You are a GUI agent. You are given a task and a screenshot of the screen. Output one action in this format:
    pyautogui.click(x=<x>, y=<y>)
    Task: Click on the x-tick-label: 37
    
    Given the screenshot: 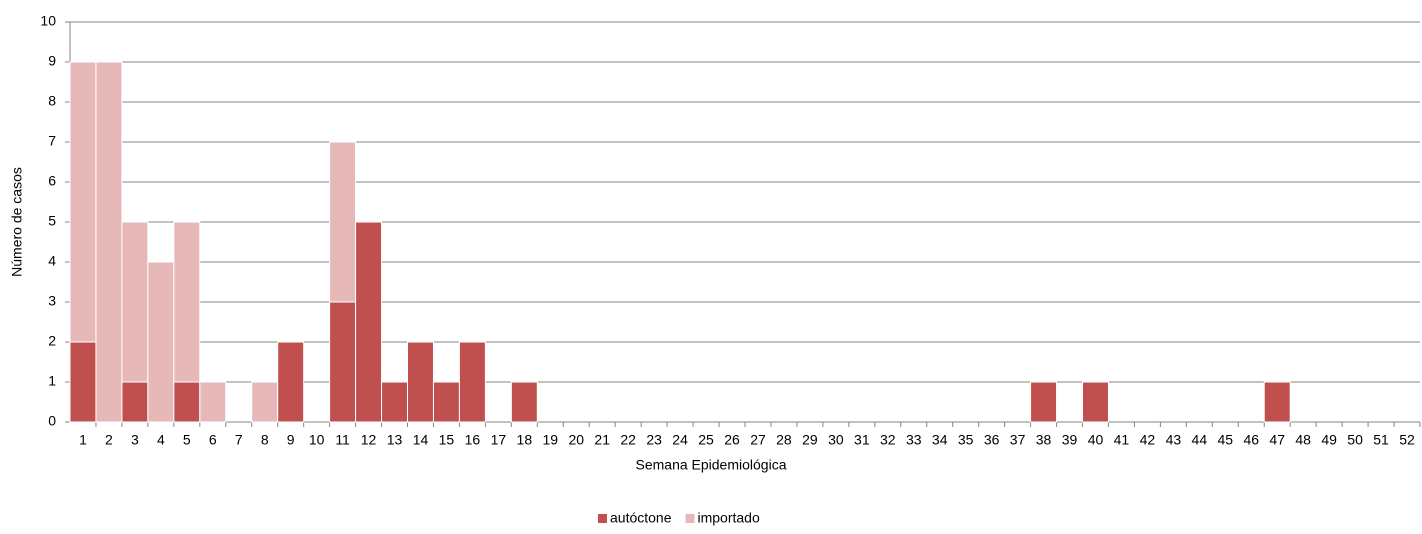 What is the action you would take?
    pyautogui.click(x=1018, y=440)
    